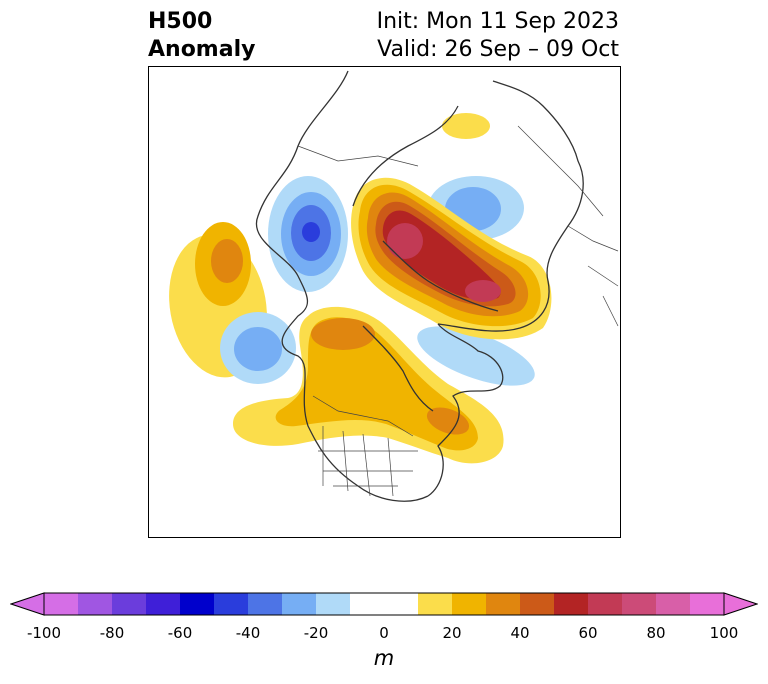 The image size is (768, 684). I want to click on colorbar-tick-label: -60, so click(180, 633).